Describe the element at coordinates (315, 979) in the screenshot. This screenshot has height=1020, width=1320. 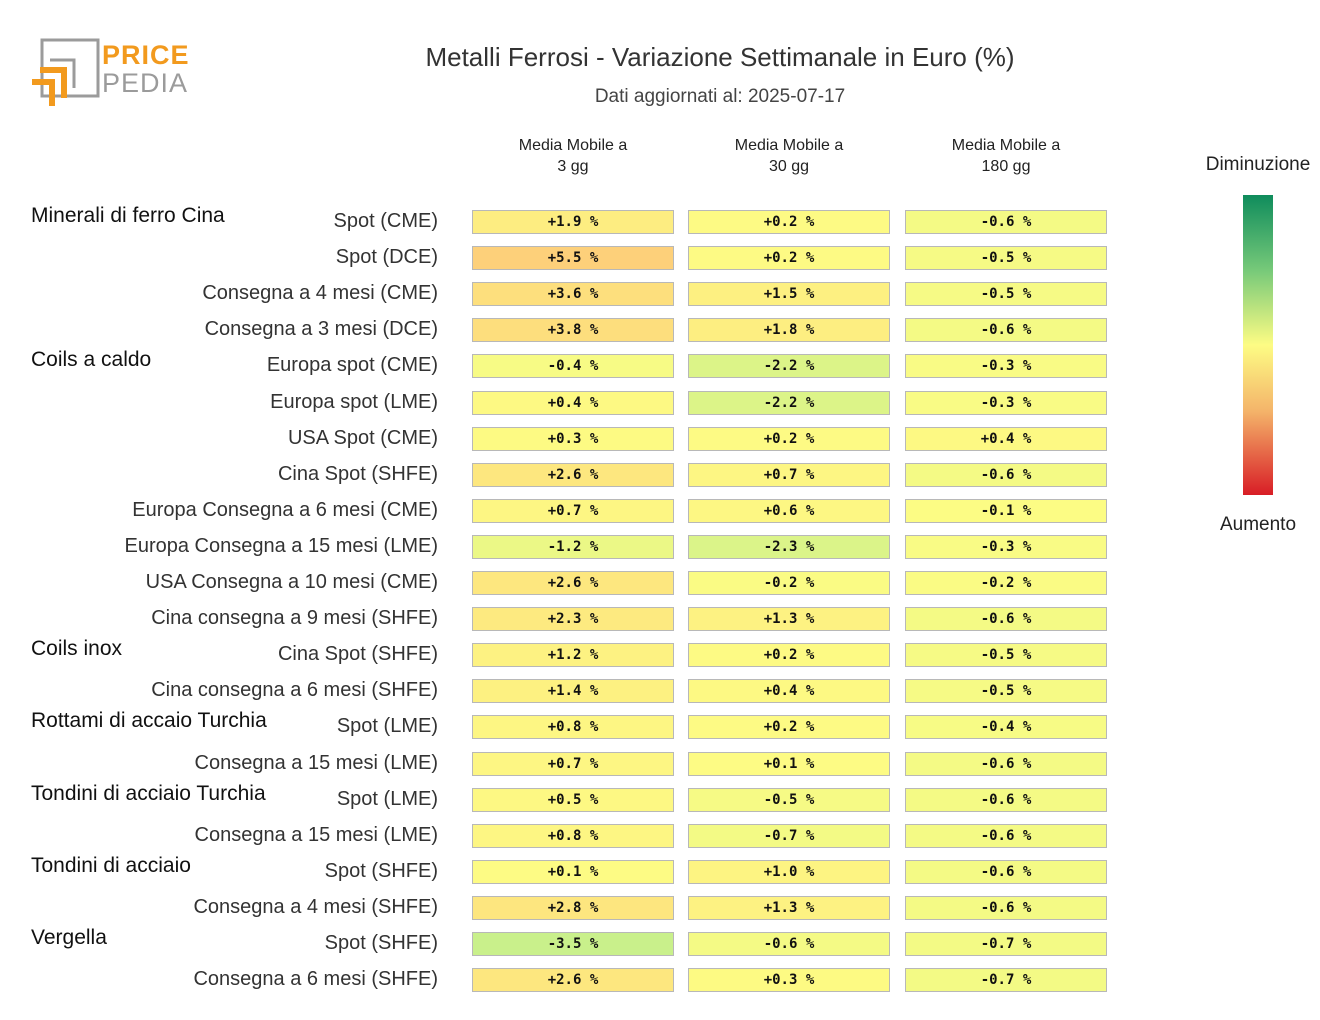
I see `row-label: Consegna a 6 mesi (SHFE)` at that location.